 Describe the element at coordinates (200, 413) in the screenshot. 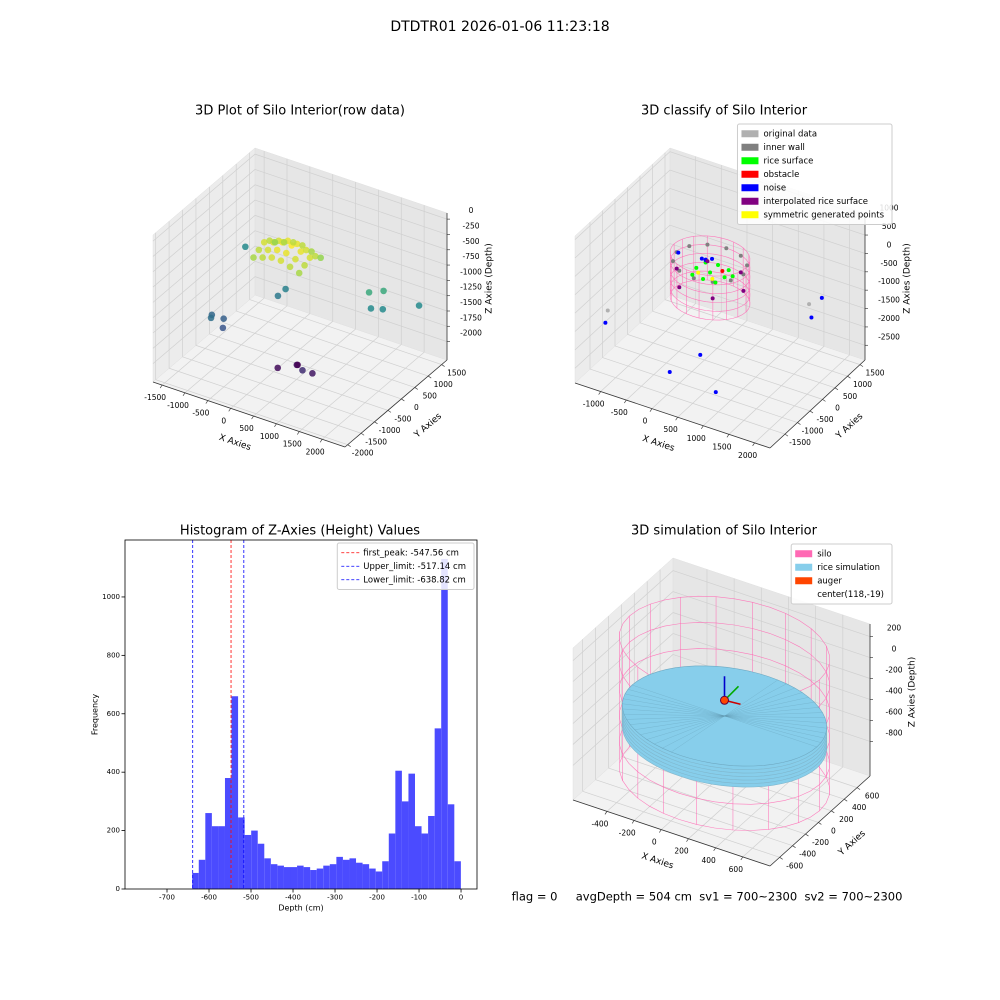

I see `x-tick-label: -500` at that location.